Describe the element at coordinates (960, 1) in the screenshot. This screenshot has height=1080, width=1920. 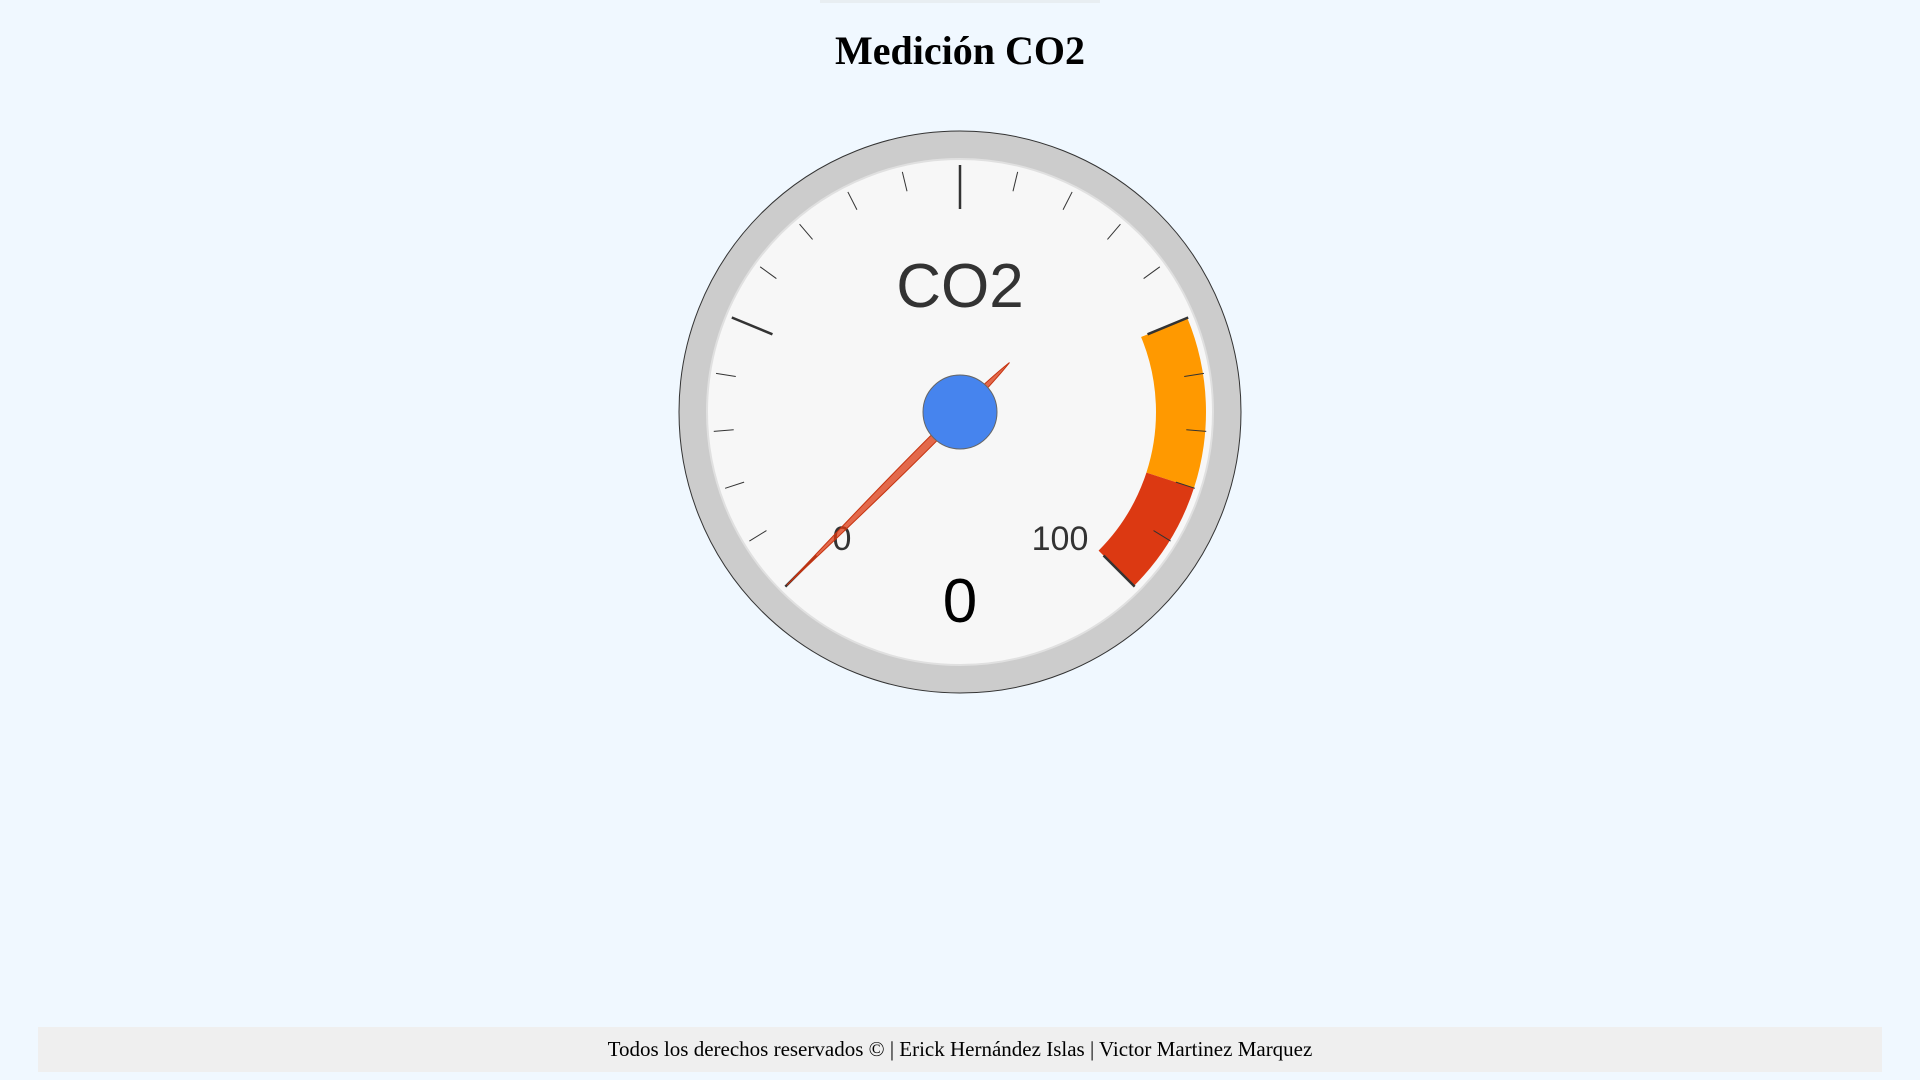
I see `top-divider` at that location.